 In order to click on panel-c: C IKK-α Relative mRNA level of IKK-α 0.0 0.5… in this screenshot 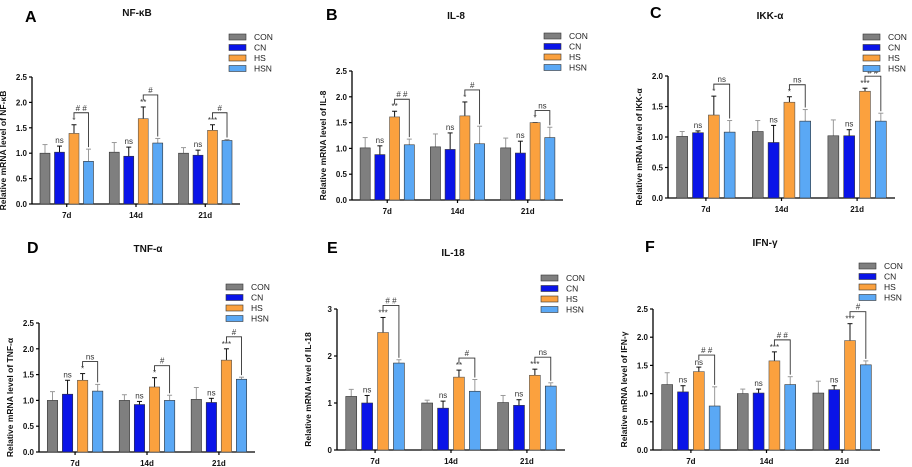, I will do `click(770, 109)`.